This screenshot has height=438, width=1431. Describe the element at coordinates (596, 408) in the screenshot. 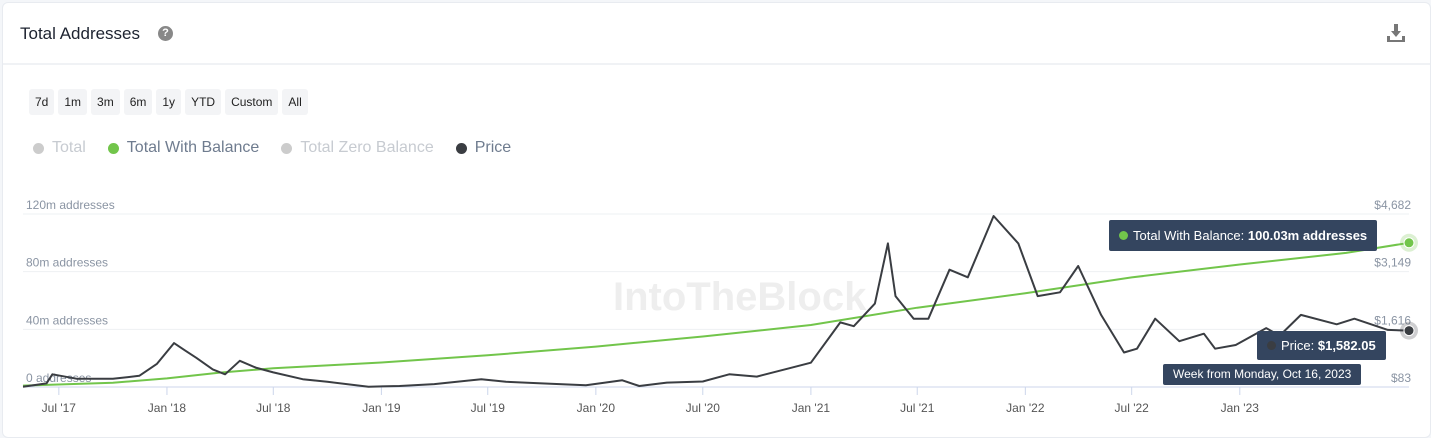

I see `x-axis-label: Jan '20` at that location.